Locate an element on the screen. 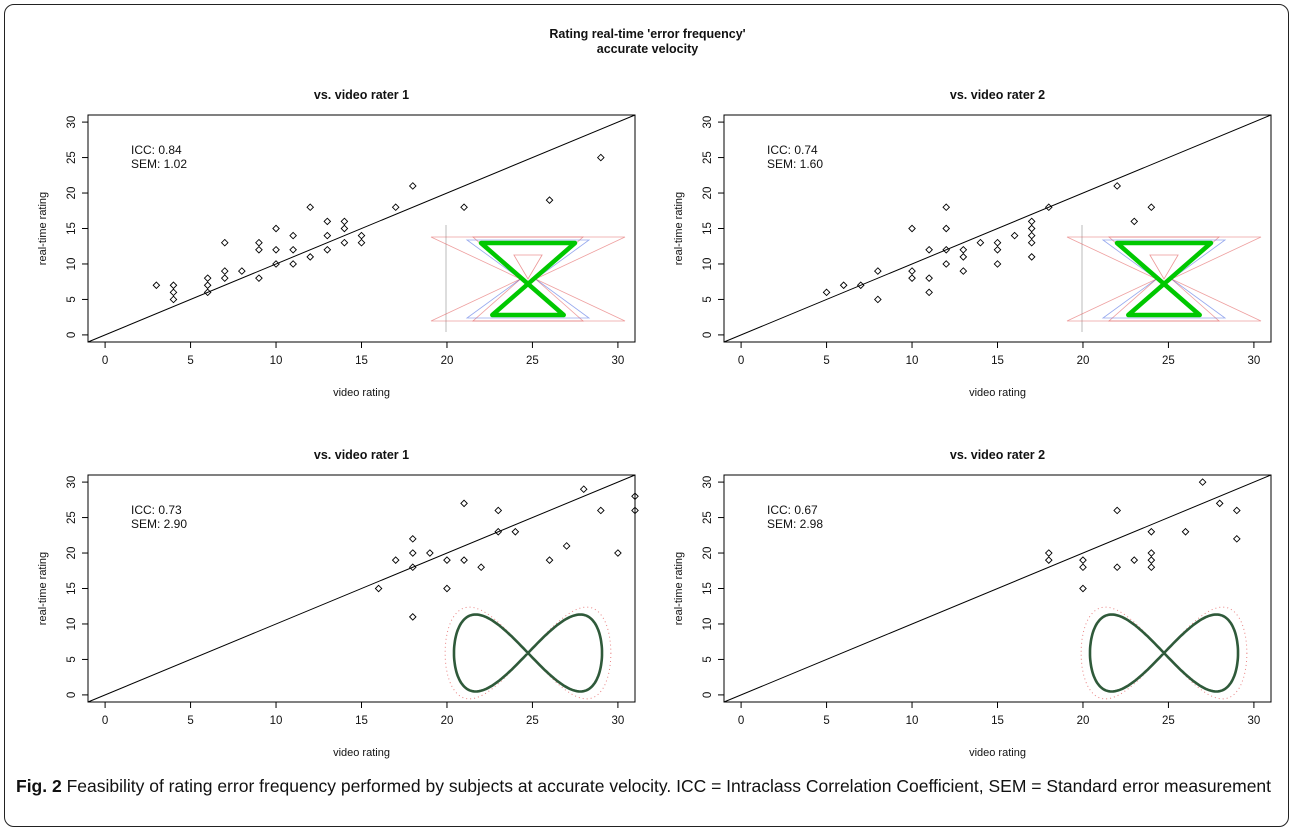 The height and width of the screenshot is (833, 1295). hourglass-trajectory-icon is located at coordinates (528, 278).